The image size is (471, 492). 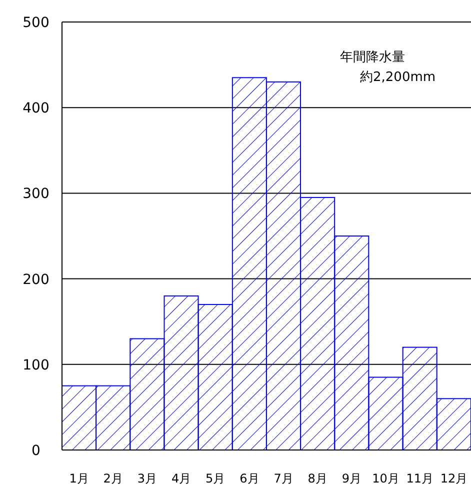 I want to click on x-tick-label: 11月, so click(x=420, y=479).